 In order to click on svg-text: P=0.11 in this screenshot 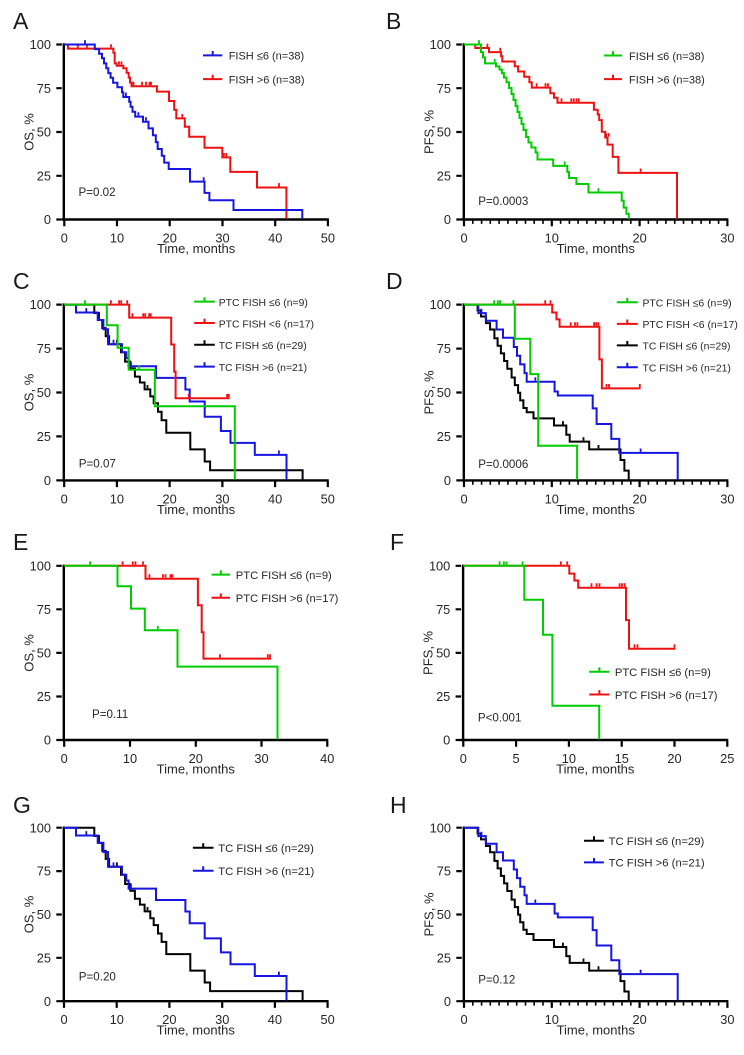, I will do `click(110, 714)`.